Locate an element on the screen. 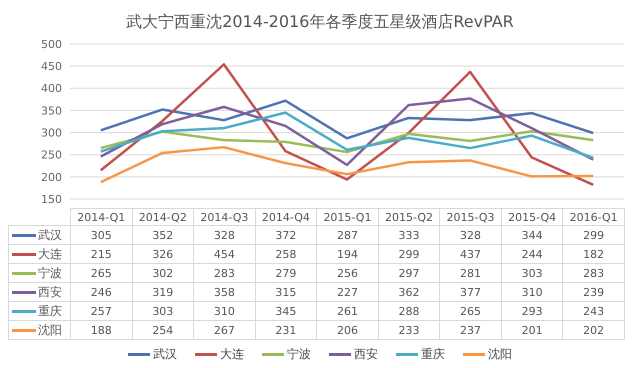  text: 宁波 is located at coordinates (299, 354).